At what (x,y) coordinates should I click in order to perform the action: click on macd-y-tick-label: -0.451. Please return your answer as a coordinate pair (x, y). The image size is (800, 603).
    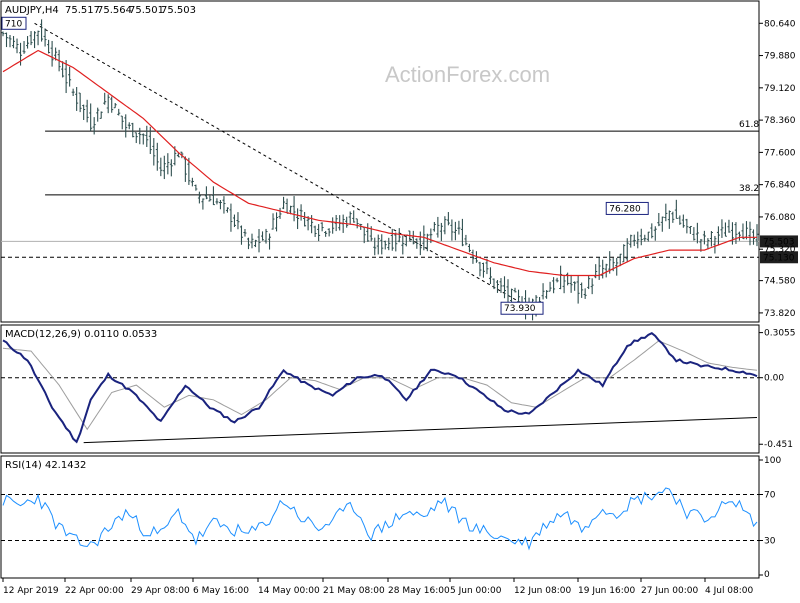
    Looking at the image, I should click on (778, 445).